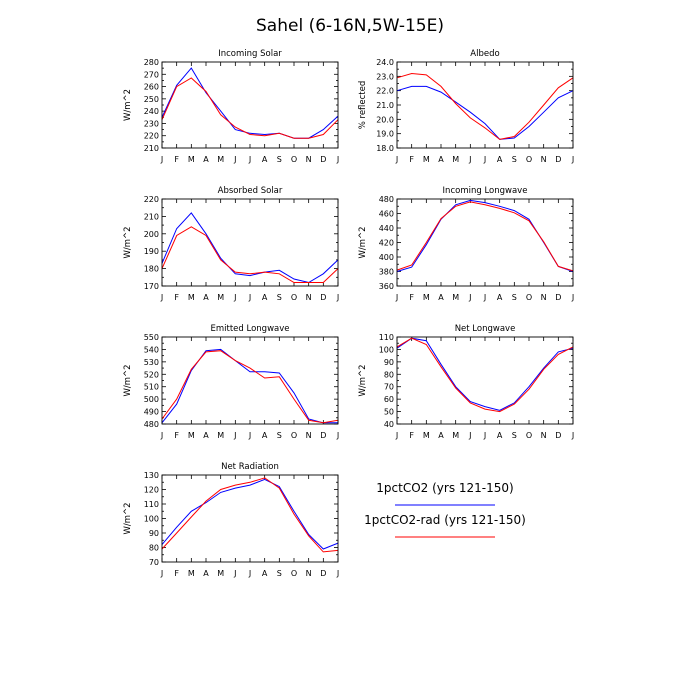  Describe the element at coordinates (154, 562) in the screenshot. I see `y-tick-label: 70` at that location.